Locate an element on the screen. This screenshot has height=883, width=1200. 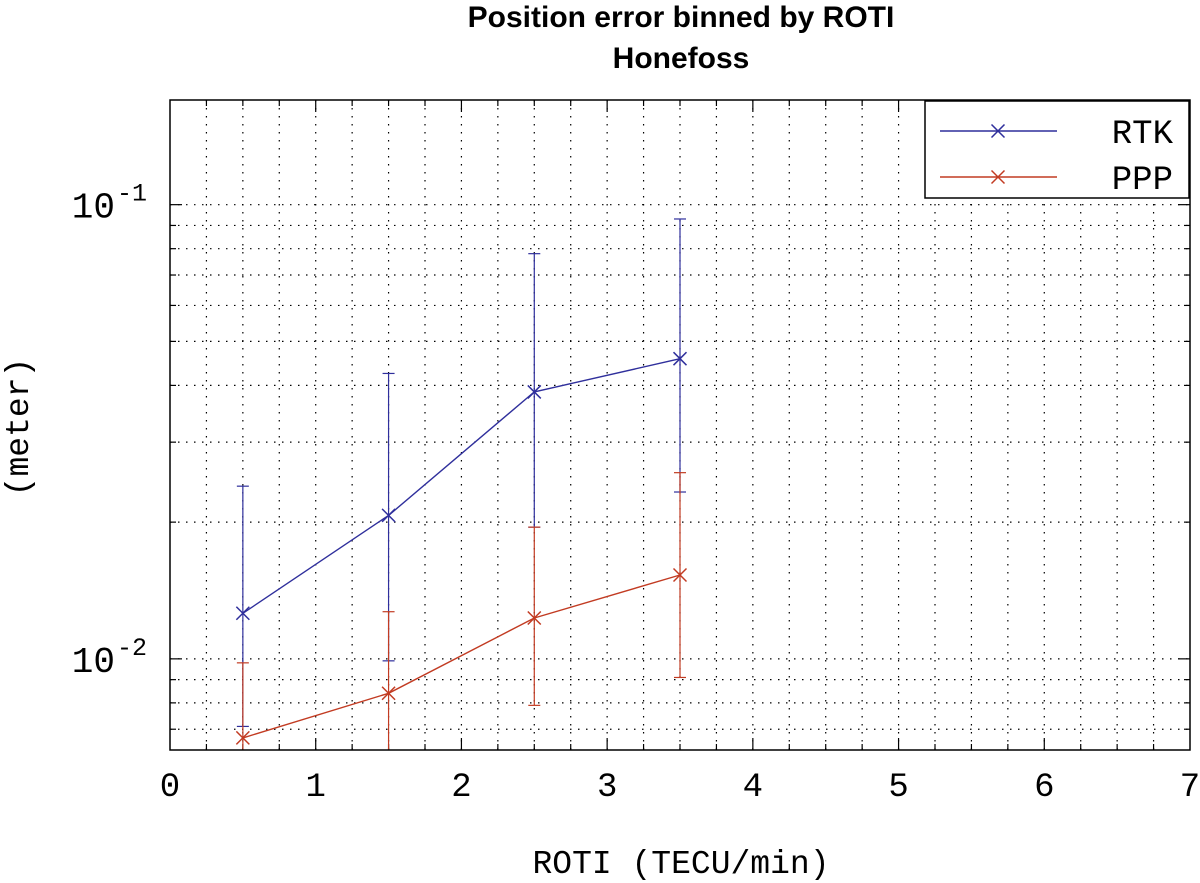
series-ppp is located at coordinates (461, 611).